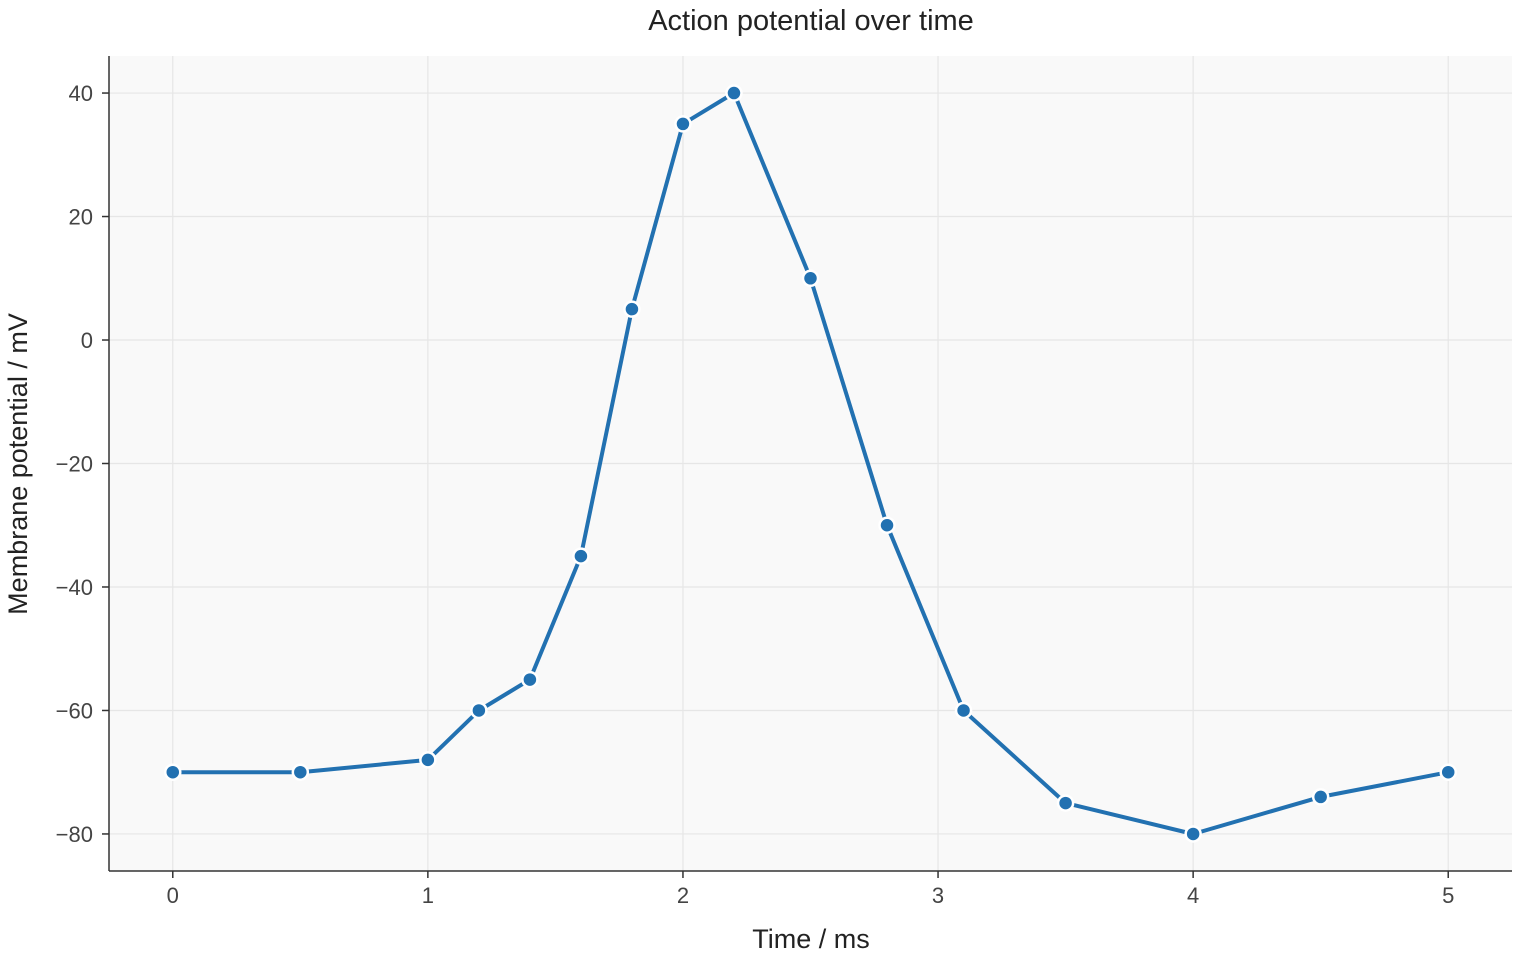 Image resolution: width=1520 pixels, height=960 pixels. I want to click on y-axis-ticks: −80 −60 −40 −20 0 20 40, so click(82, 464).